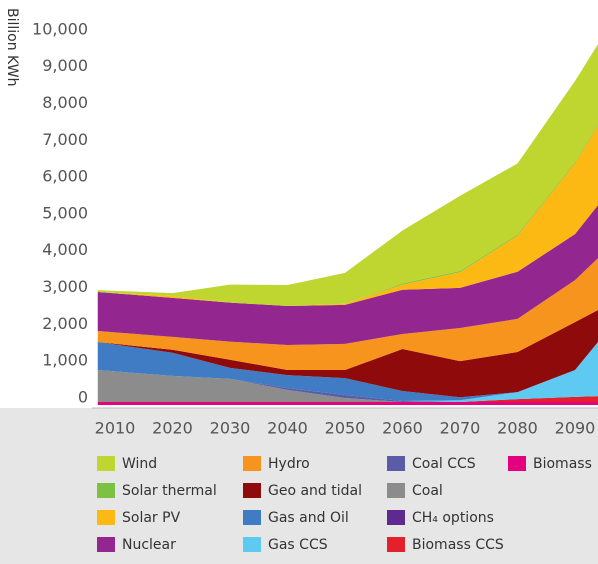 The width and height of the screenshot is (598, 564). Describe the element at coordinates (169, 491) in the screenshot. I see `legend-label: Solar thermal` at that location.